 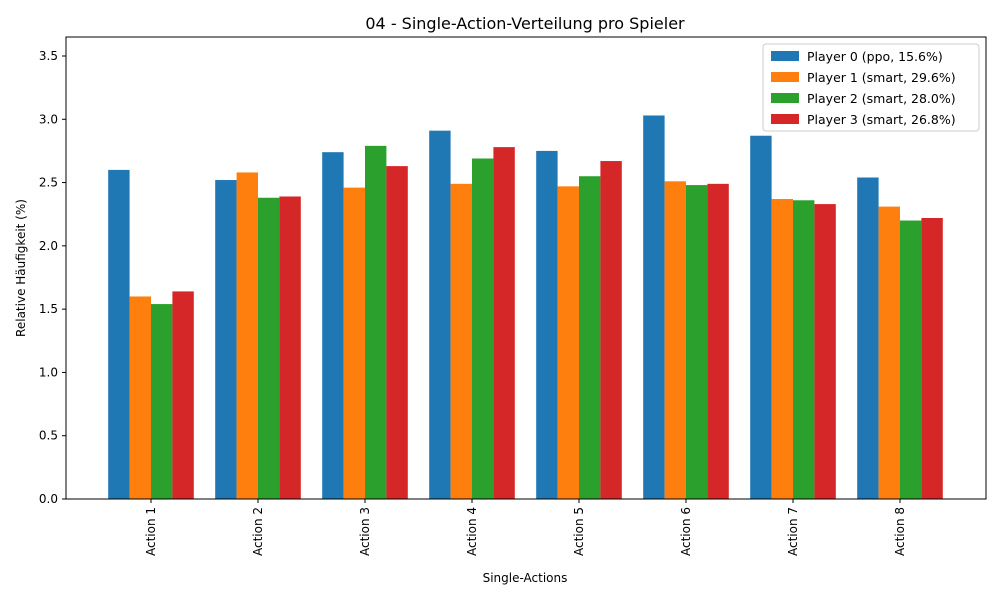 What do you see at coordinates (151, 531) in the screenshot?
I see `x-tick-label: Action 1` at bounding box center [151, 531].